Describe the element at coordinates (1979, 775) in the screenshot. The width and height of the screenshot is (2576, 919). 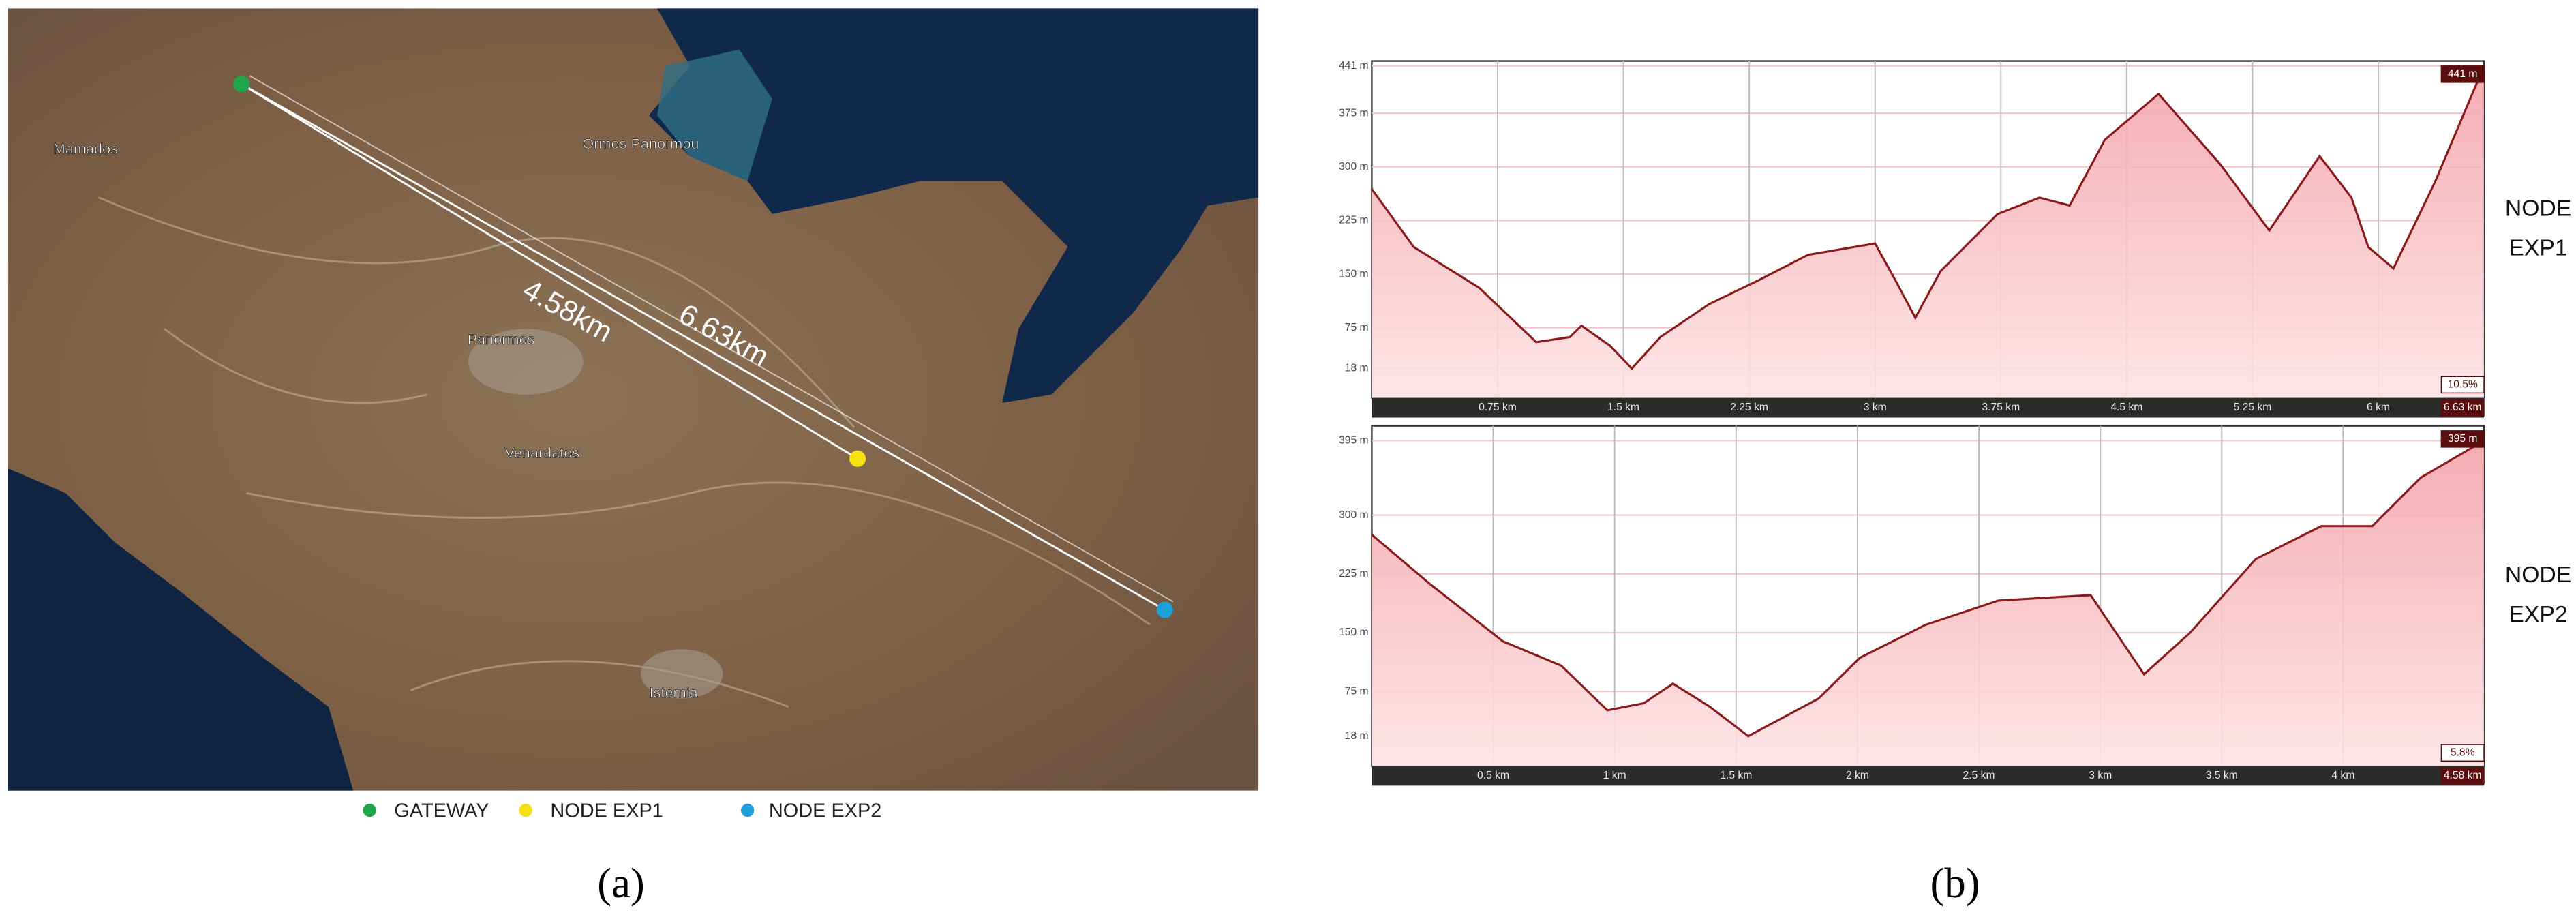
I see `x-tick-label: 2.5 km` at that location.